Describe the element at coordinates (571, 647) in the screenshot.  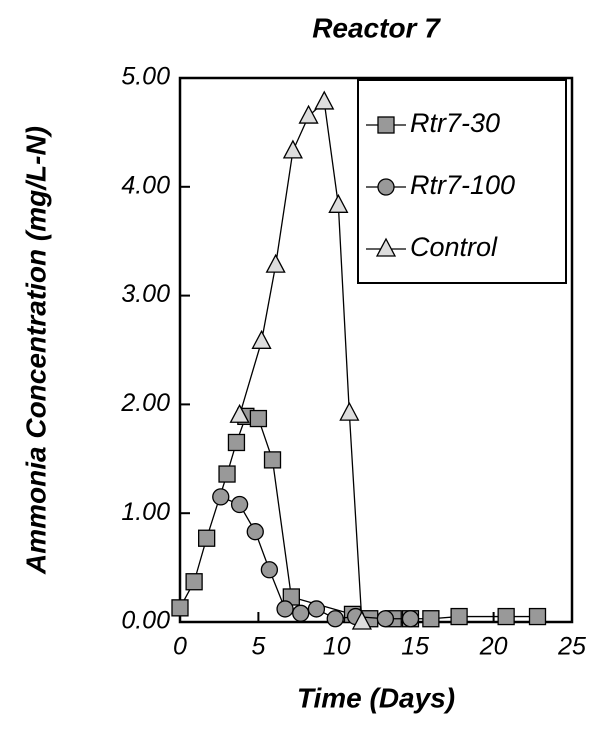
I see `x-tick-label: 25` at that location.